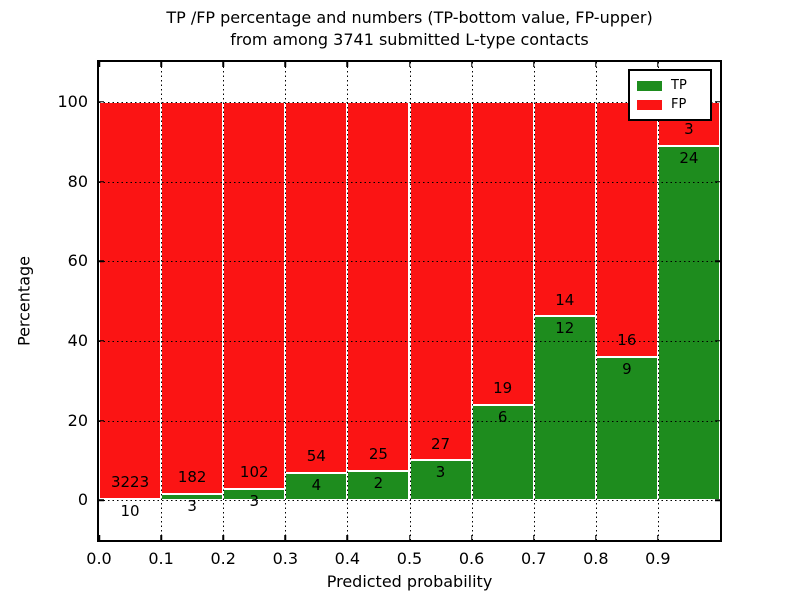 This screenshot has width=800, height=600. What do you see at coordinates (596, 558) in the screenshot?
I see `x-tick-label: 0.8` at bounding box center [596, 558].